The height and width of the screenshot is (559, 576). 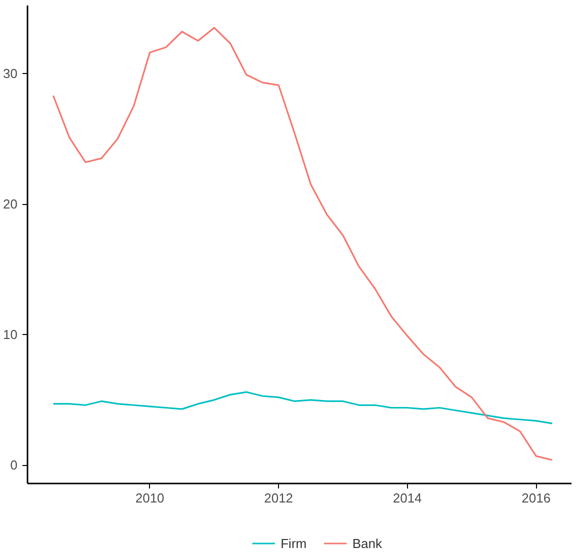 I want to click on x-tick-label: 2010, so click(x=149, y=498).